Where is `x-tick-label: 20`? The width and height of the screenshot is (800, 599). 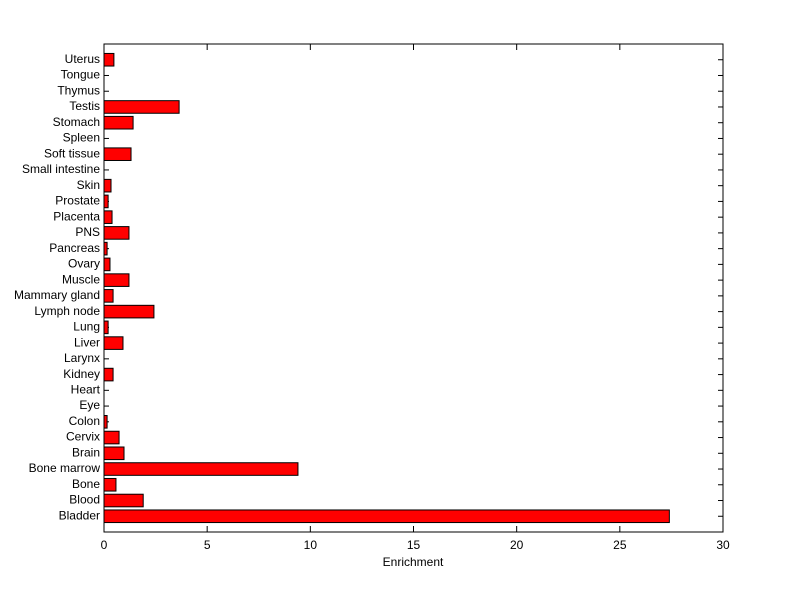
x-tick-label: 20 is located at coordinates (517, 545).